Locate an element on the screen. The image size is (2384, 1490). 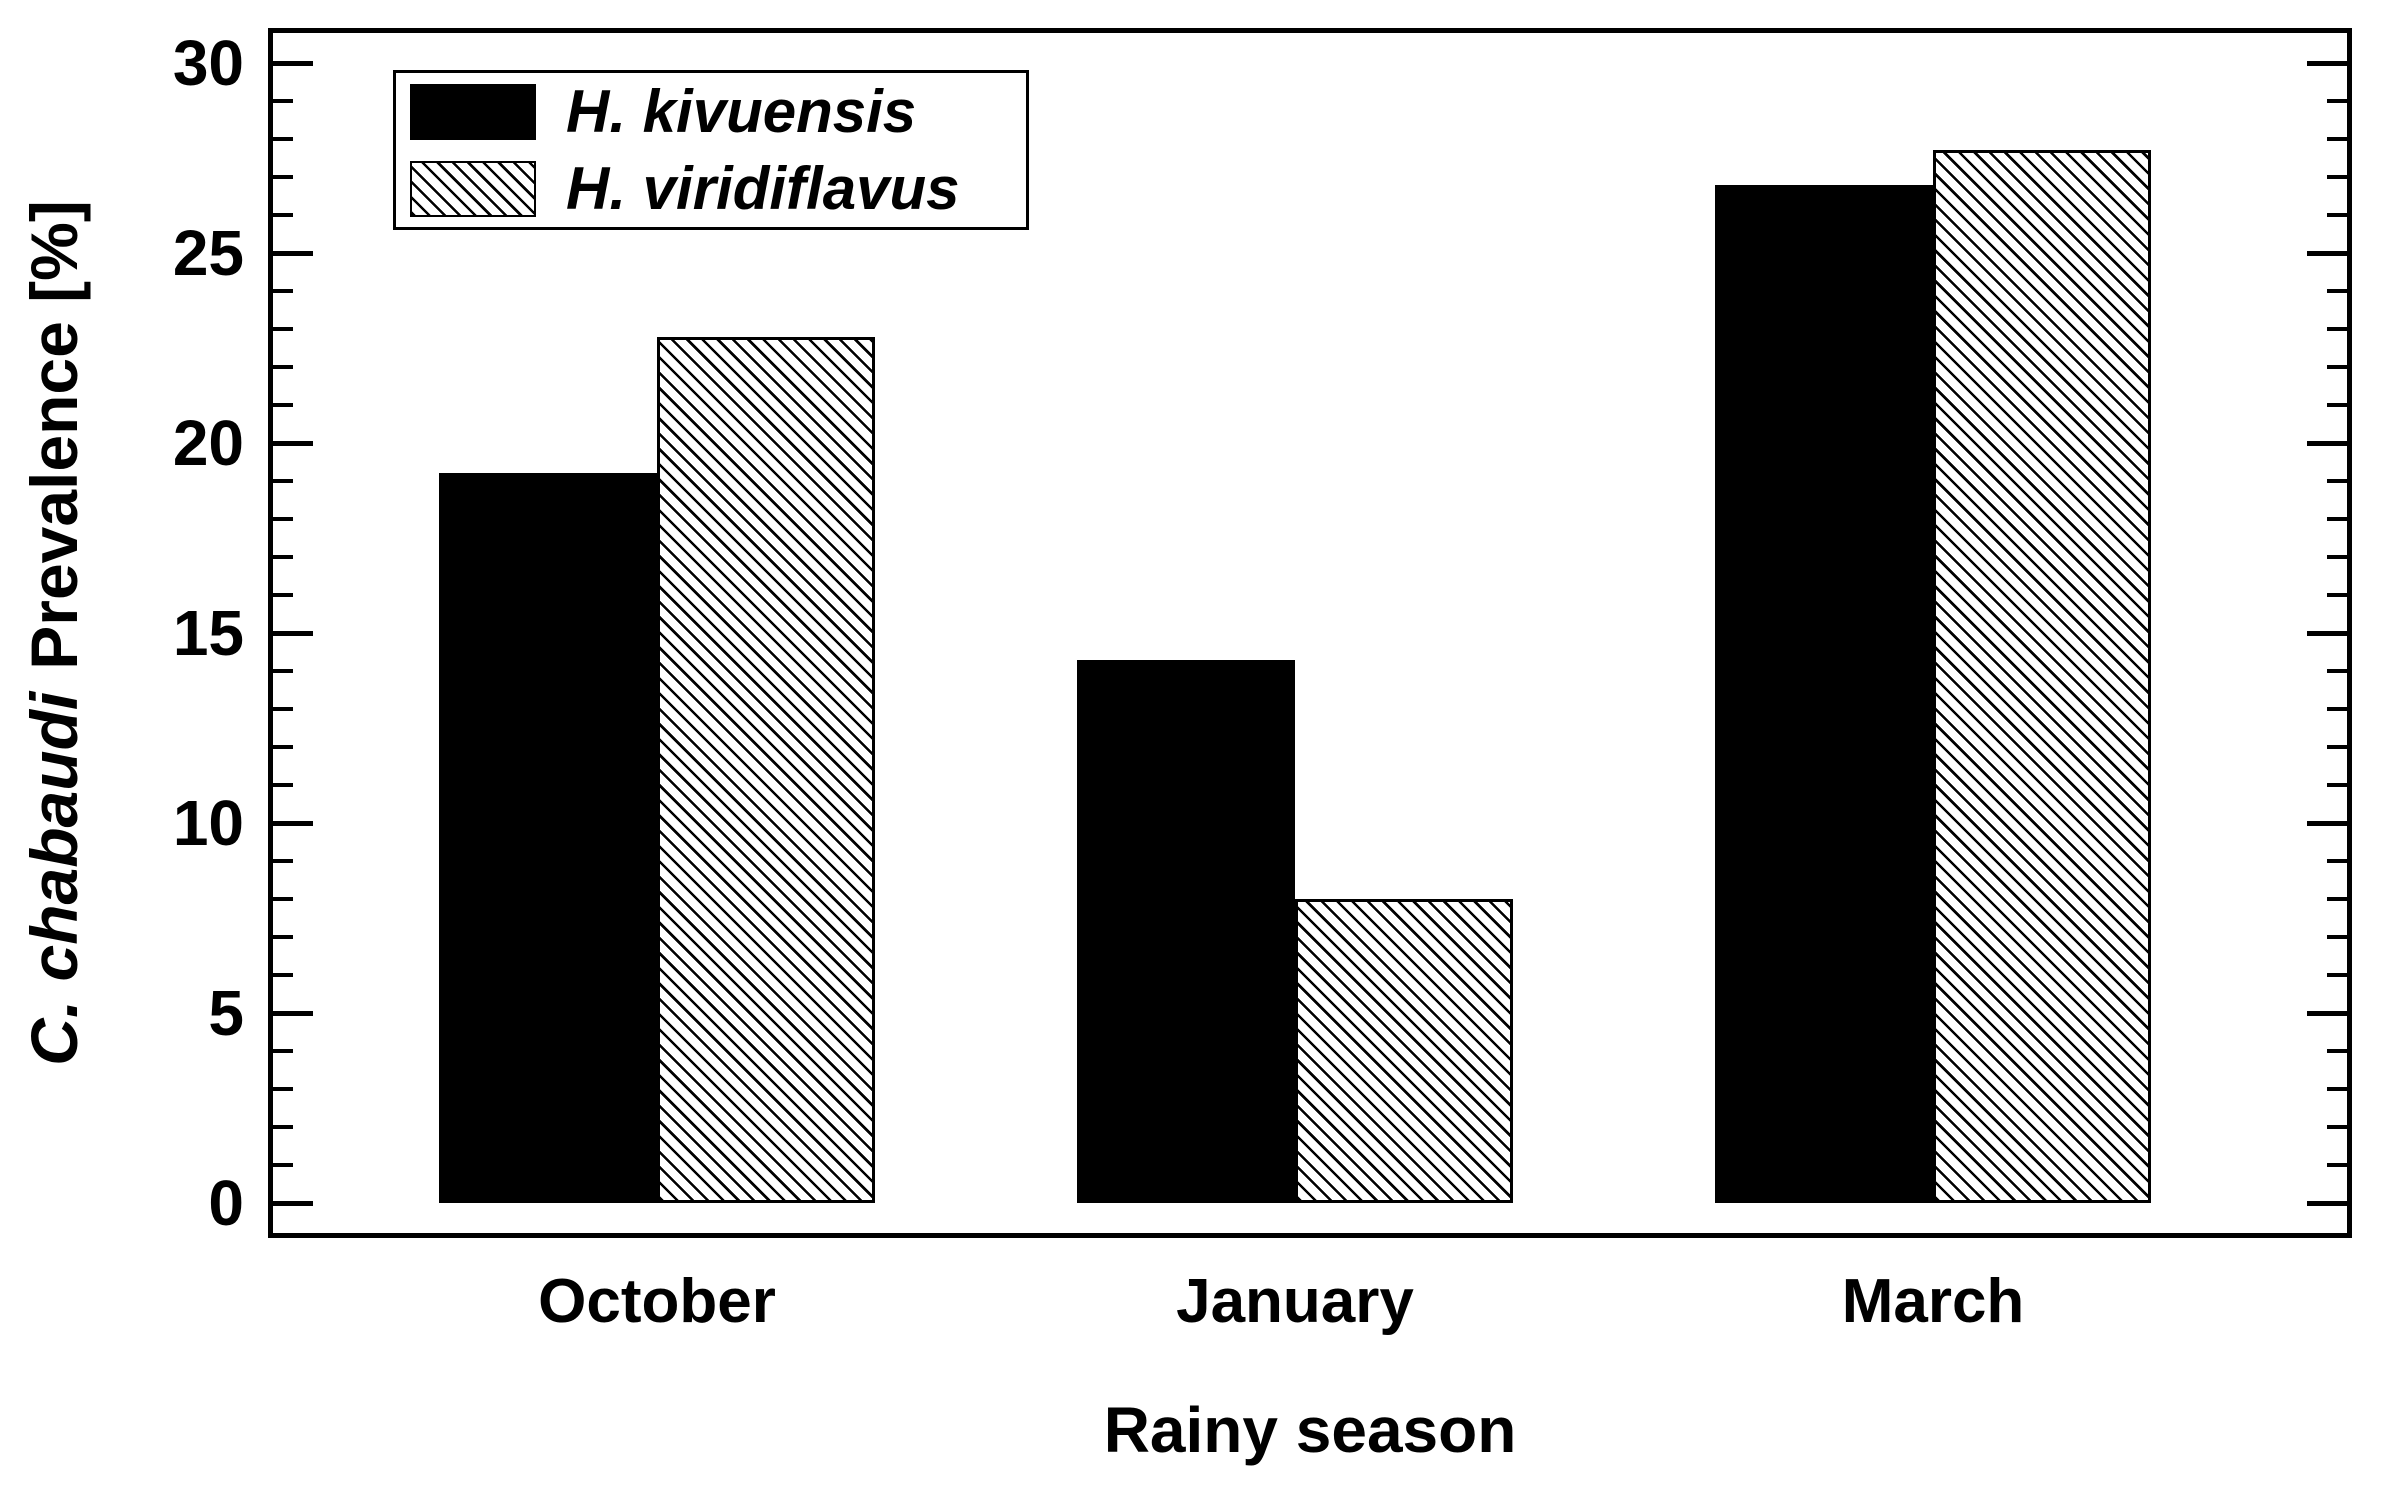
x-tick-label-january: January is located at coordinates (1295, 1301).